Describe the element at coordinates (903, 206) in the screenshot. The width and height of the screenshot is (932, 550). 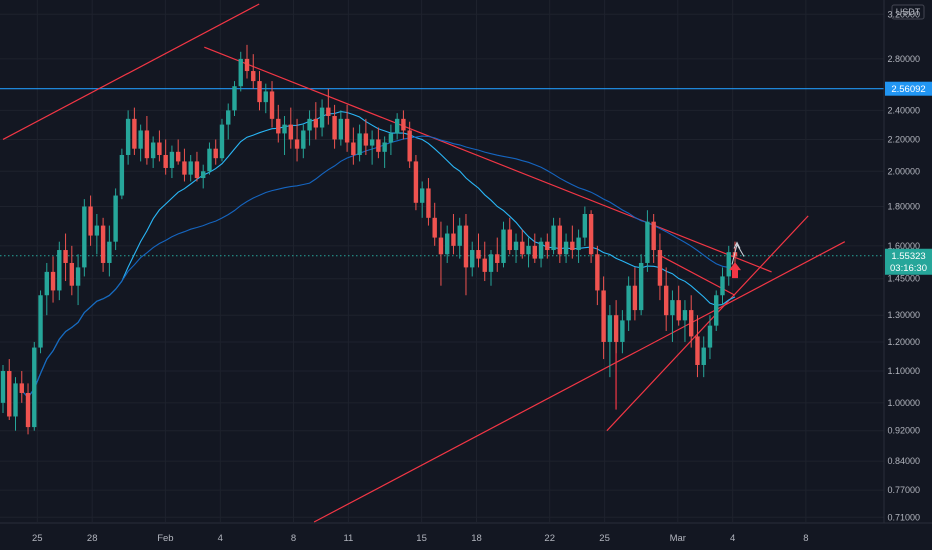
I see `price-tick-label: 1.80000` at that location.